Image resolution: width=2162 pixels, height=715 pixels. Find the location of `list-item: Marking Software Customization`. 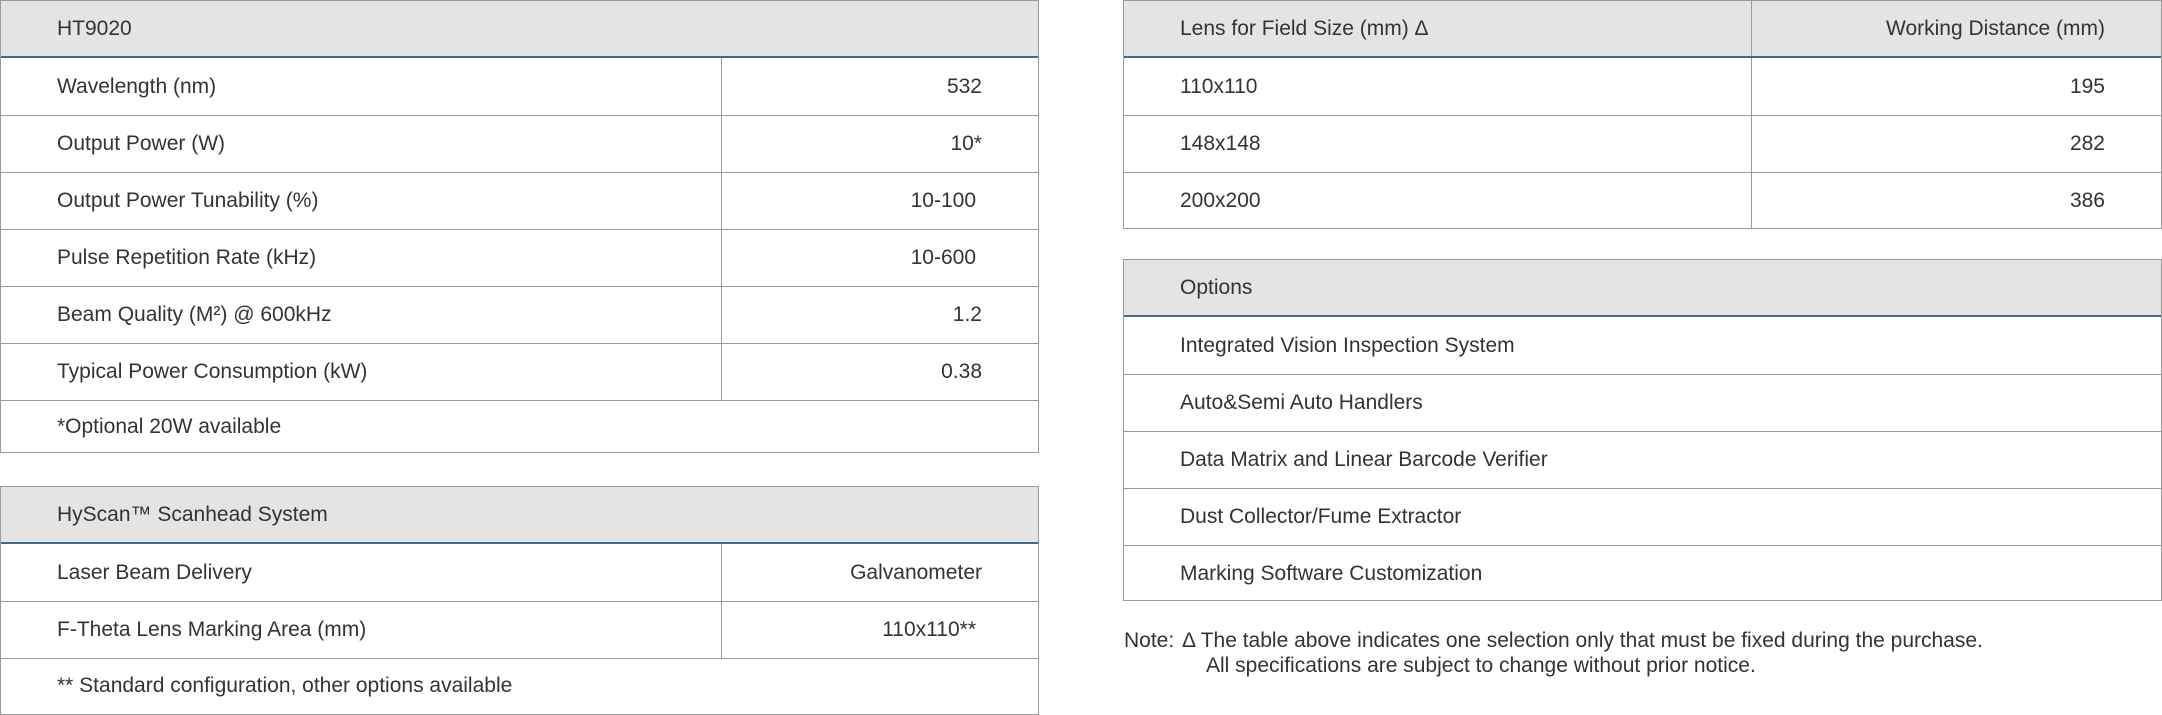

list-item: Marking Software Customization is located at coordinates (1642, 573).